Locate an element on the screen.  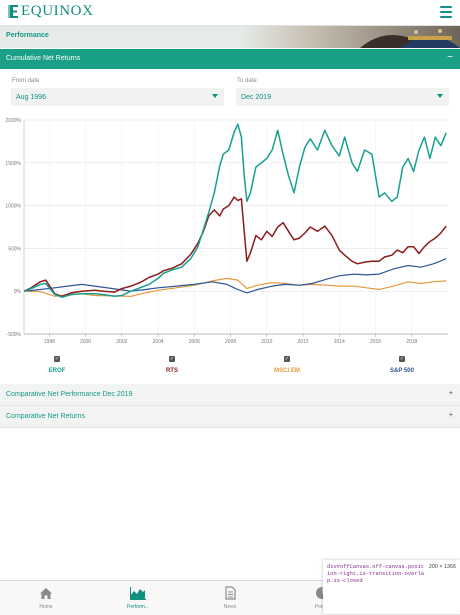
to-date-label: To date is located at coordinates (247, 81).